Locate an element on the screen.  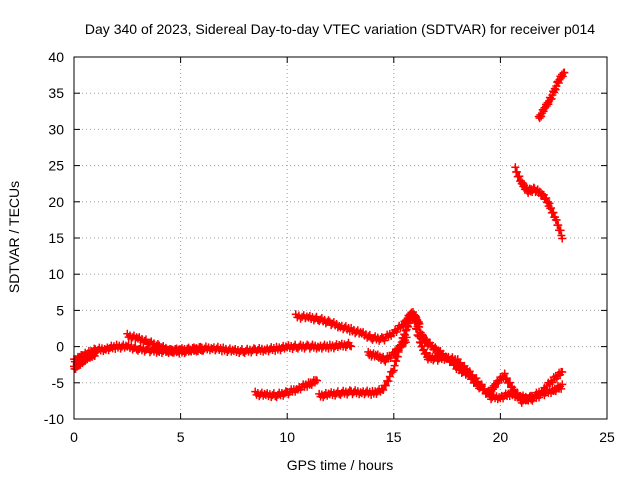
series-arc-dip is located at coordinates (387, 349).